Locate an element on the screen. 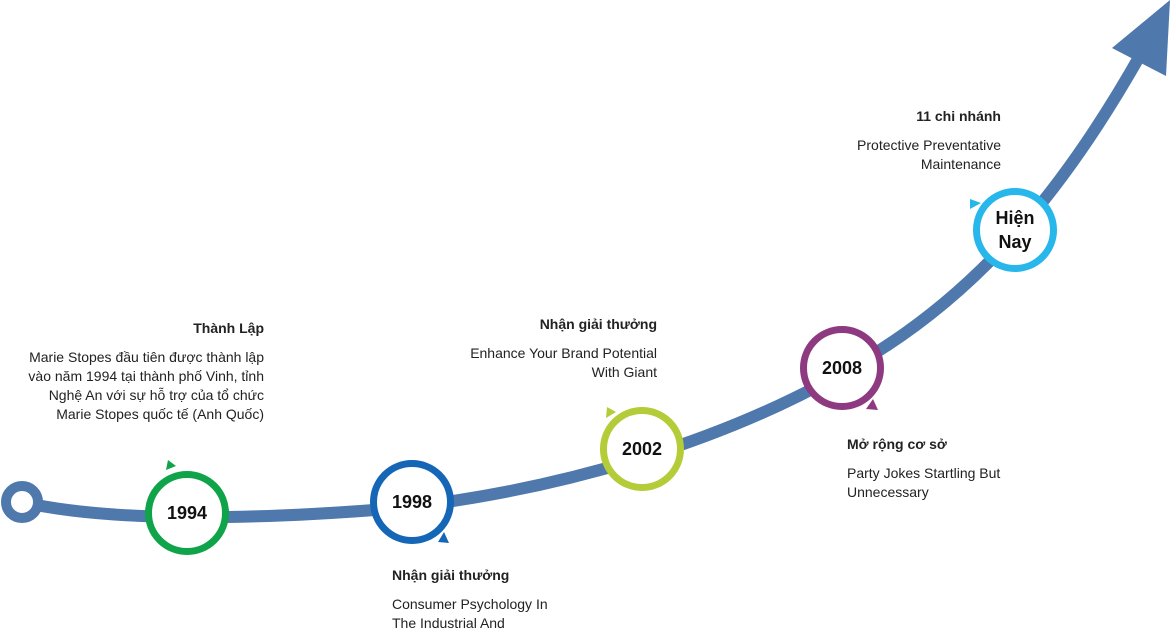 This screenshot has width=1170, height=633. info-1994-title: Thành Lập is located at coordinates (228, 328).